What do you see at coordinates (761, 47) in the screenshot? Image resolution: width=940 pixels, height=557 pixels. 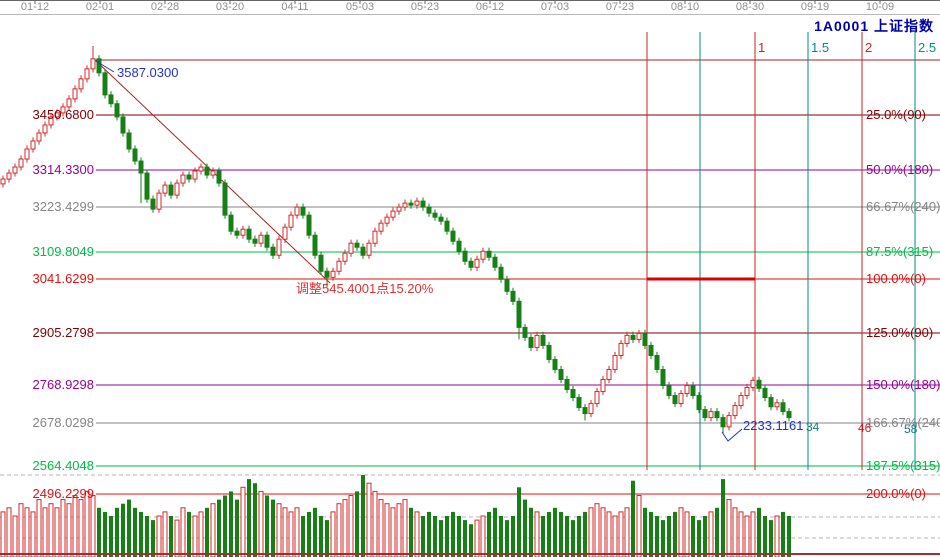 I see `vertical-marker-label: 1` at bounding box center [761, 47].